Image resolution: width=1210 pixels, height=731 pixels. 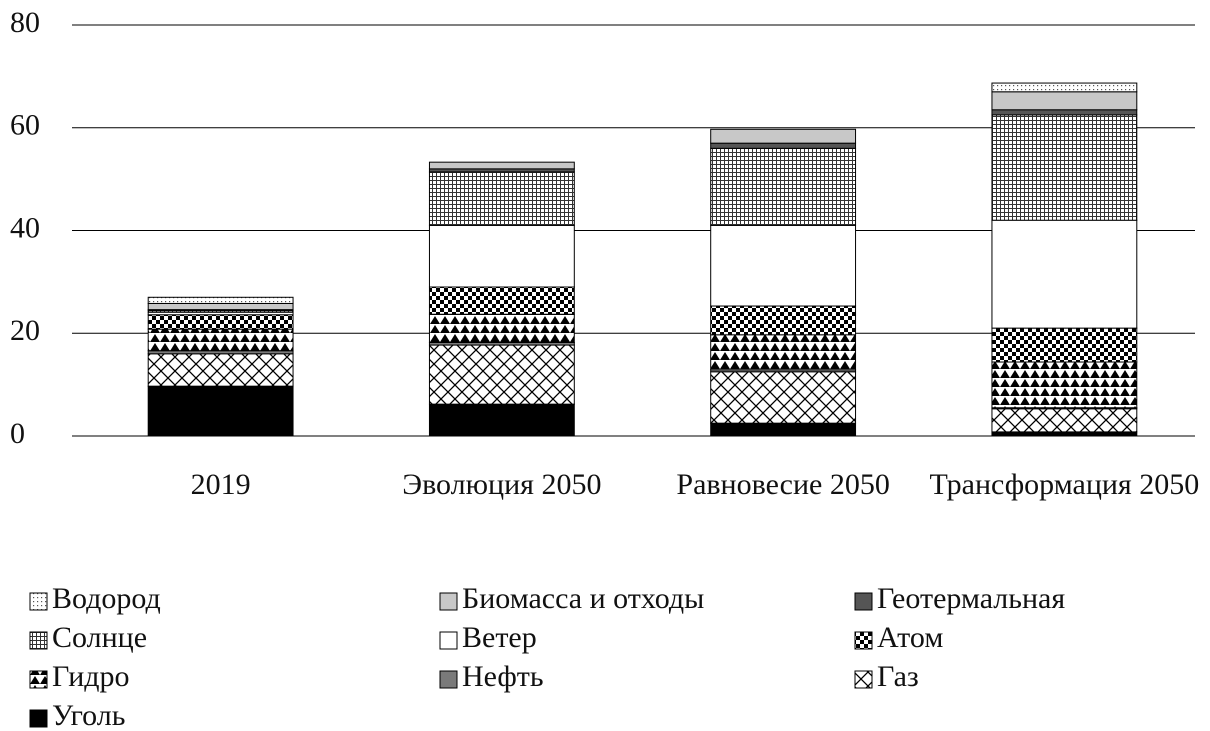 I want to click on legend-label: Солнце, so click(x=99, y=637).